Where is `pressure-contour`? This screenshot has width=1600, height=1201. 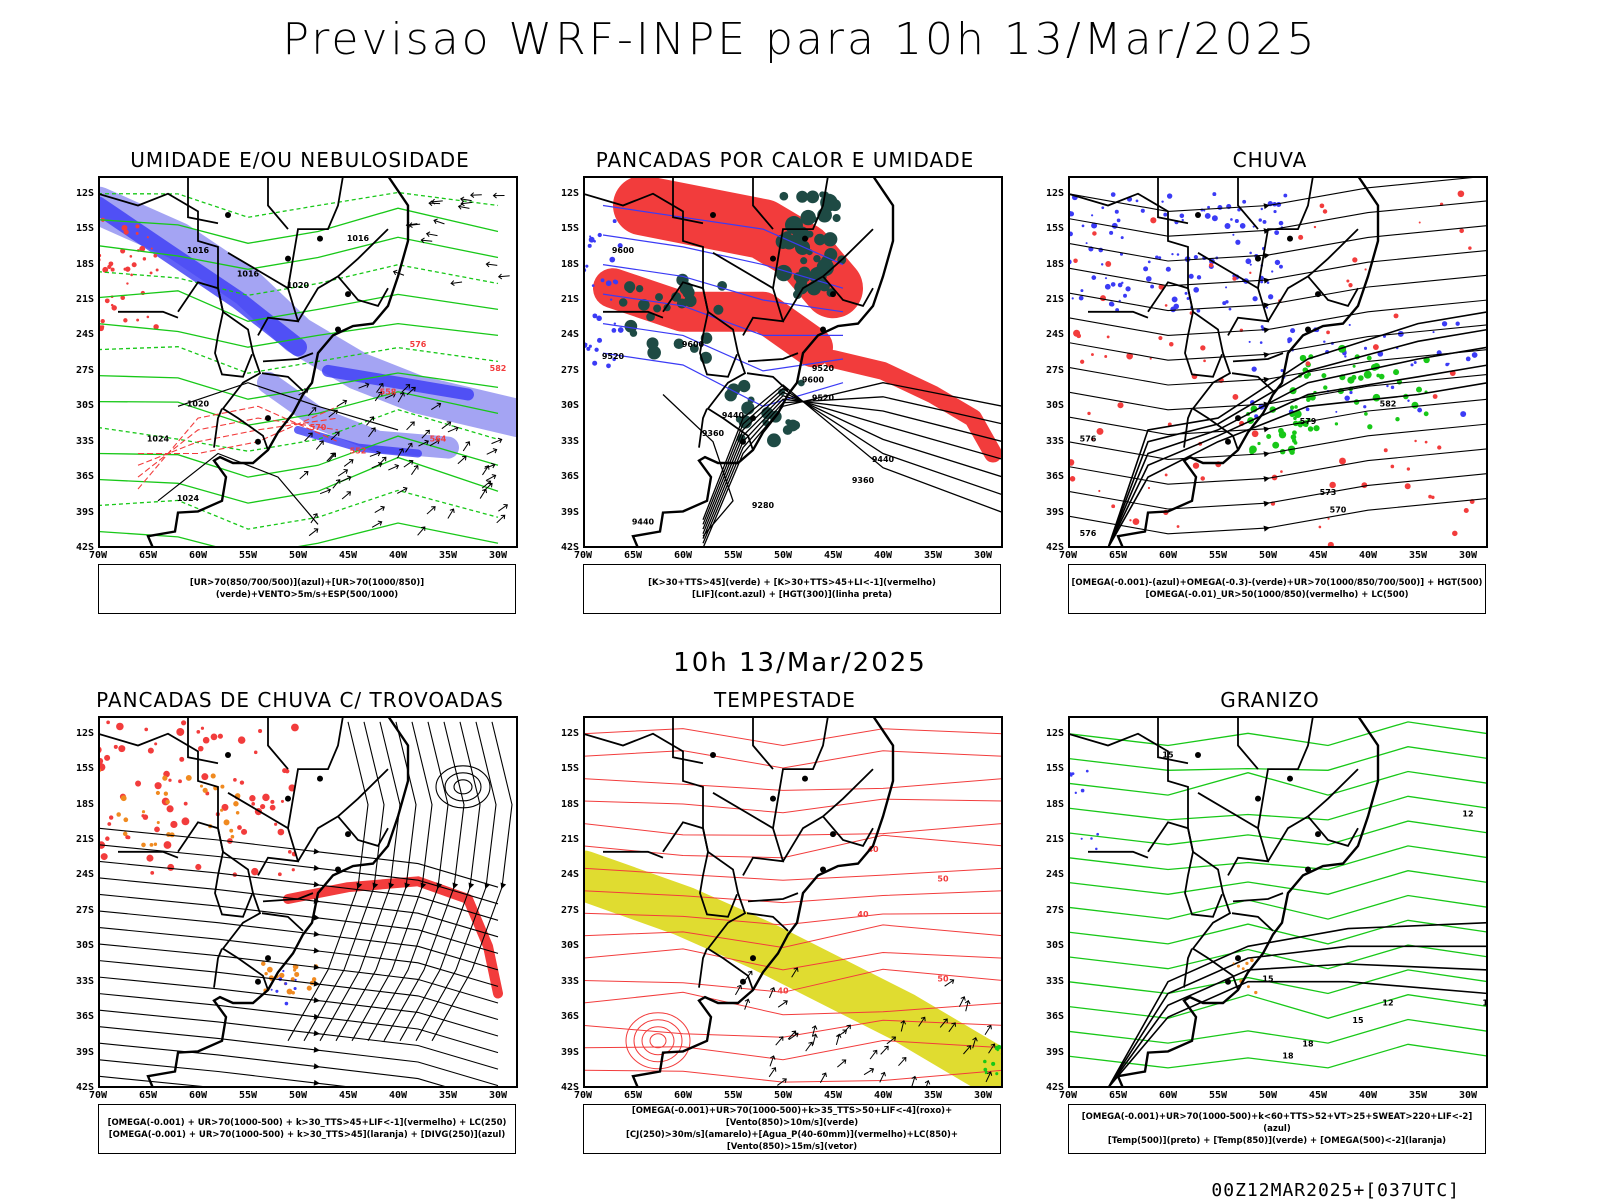
pressure-contour is located at coordinates (288, 406).